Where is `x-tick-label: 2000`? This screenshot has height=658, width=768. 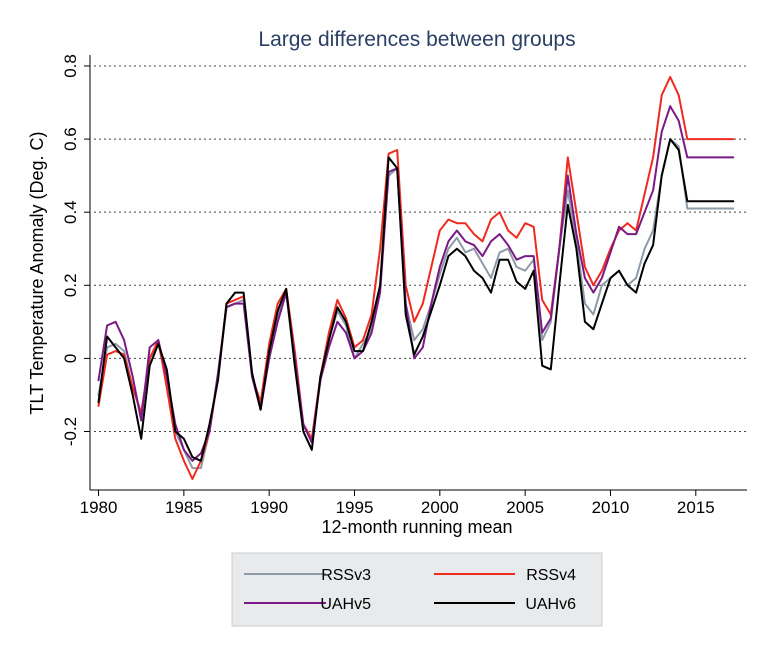 x-tick-label: 2000 is located at coordinates (440, 507).